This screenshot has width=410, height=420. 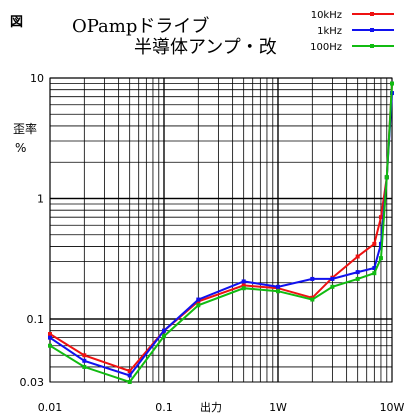 What do you see at coordinates (37, 78) in the screenshot?
I see `y-tick-label: 10` at bounding box center [37, 78].